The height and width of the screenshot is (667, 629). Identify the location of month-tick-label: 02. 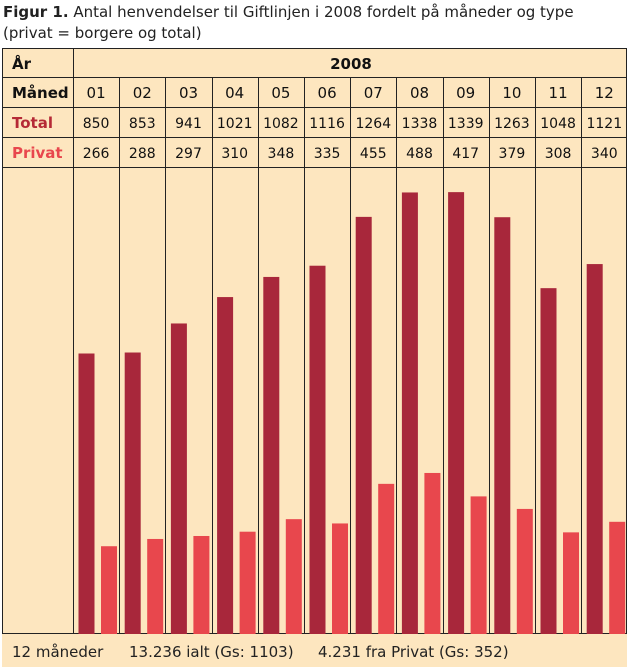
(142, 93).